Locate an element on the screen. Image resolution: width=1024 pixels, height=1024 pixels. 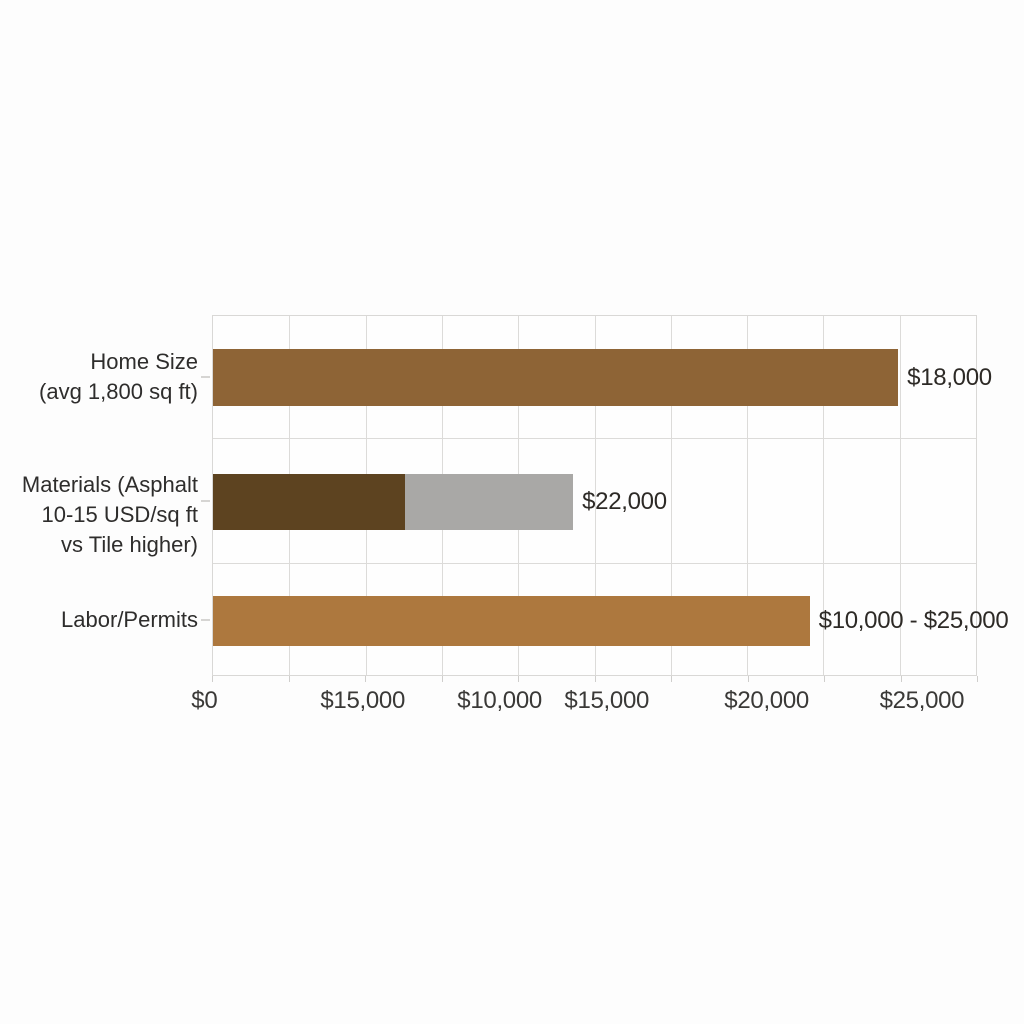
bar-row: $10,000 - $25,000 is located at coordinates (611, 620).